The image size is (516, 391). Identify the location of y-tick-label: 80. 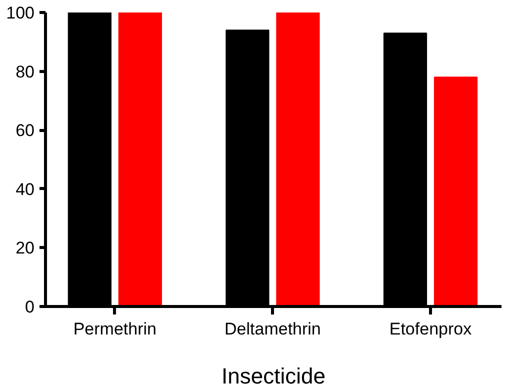
(25, 72).